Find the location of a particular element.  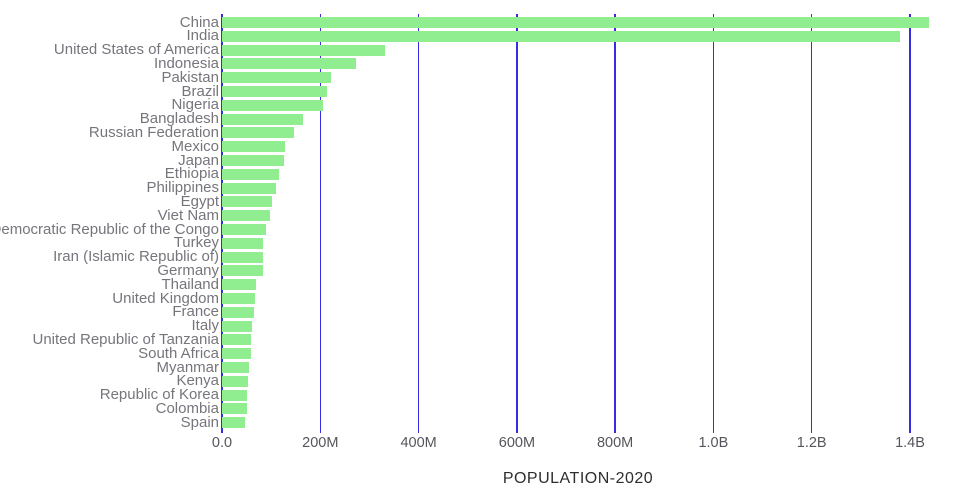

gridline-800M is located at coordinates (615, 223).